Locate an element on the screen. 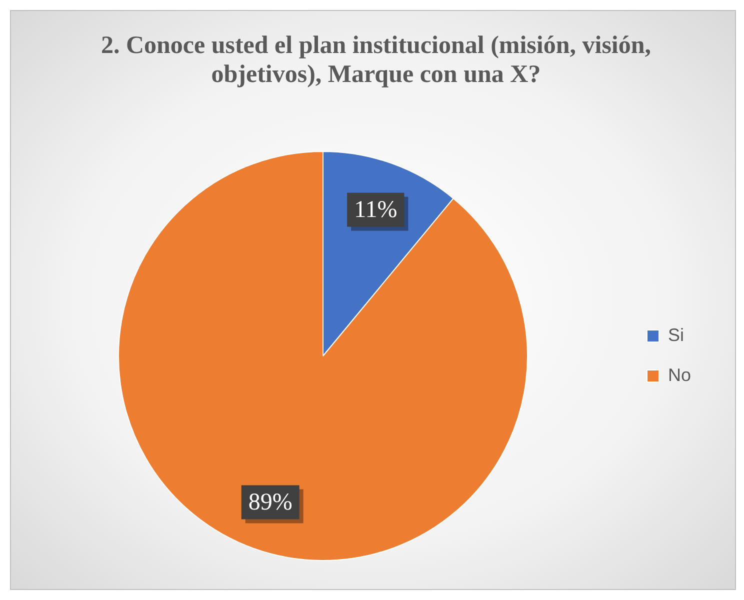 The width and height of the screenshot is (744, 600). data-label: 11% is located at coordinates (376, 210).